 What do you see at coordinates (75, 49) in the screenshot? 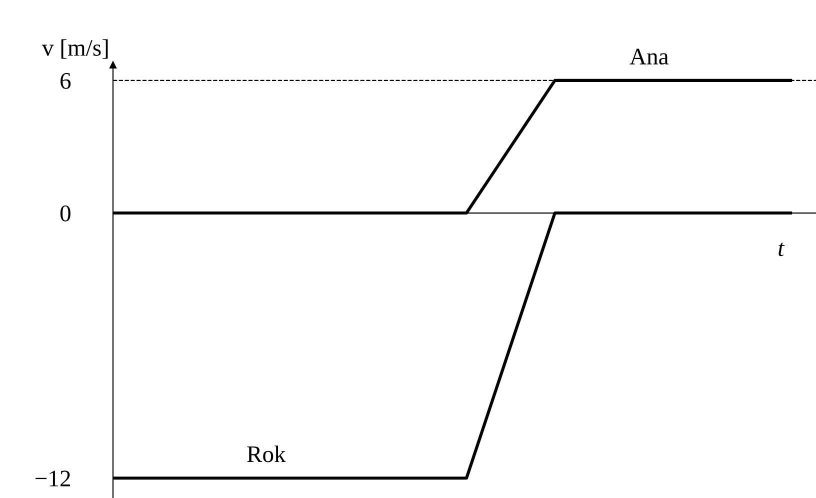
I see `y-axis-title: v [m/s]` at bounding box center [75, 49].